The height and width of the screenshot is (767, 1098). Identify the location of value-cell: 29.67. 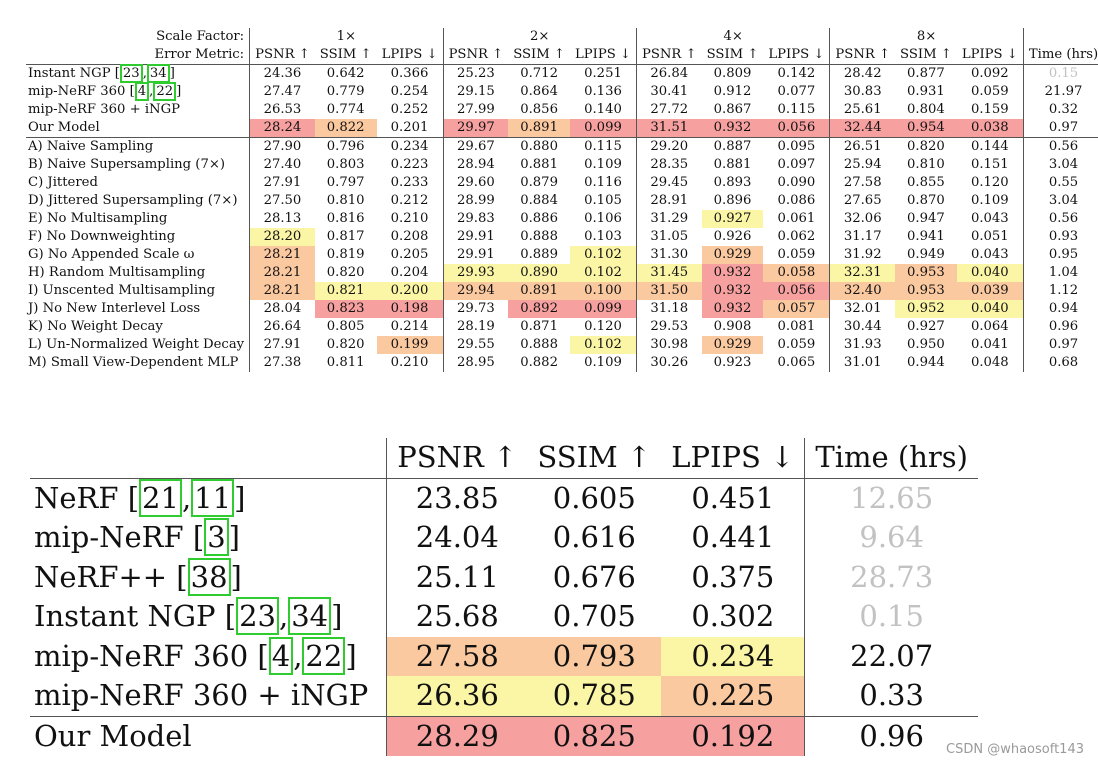
(475, 146).